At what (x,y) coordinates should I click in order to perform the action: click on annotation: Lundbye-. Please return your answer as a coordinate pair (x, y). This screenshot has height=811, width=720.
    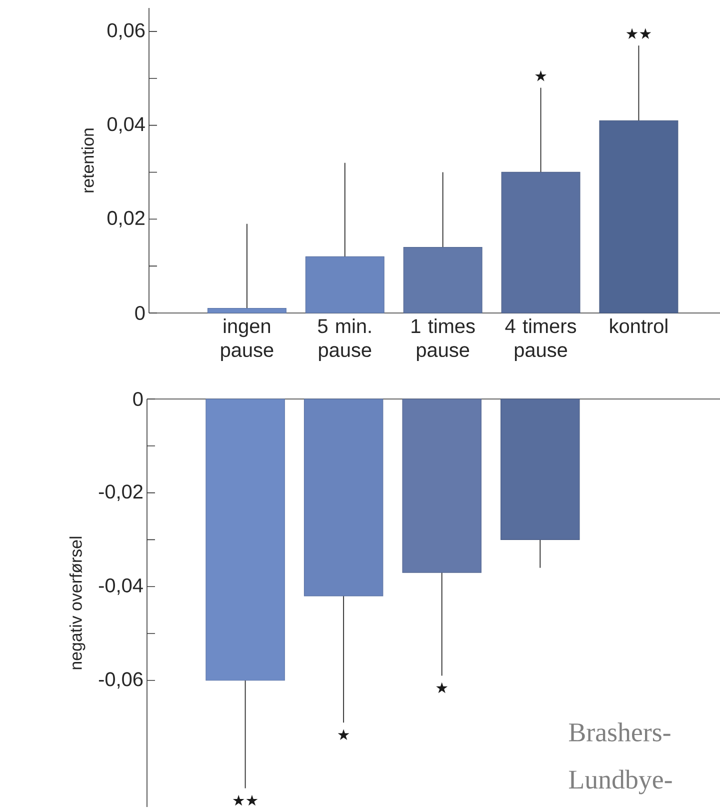
    Looking at the image, I should click on (620, 782).